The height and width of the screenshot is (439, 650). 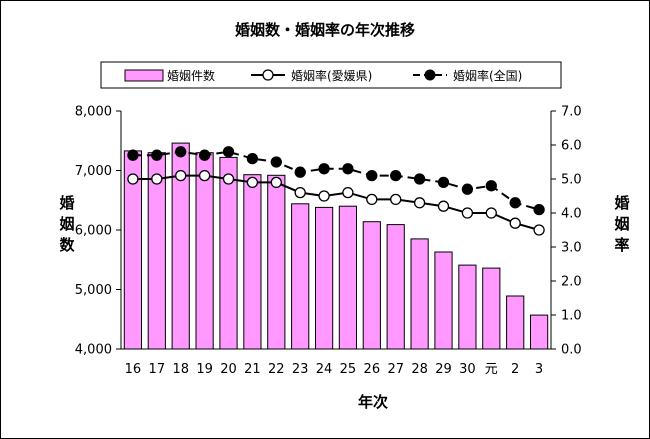 I want to click on right-axis-label-char: 姻, so click(x=621, y=224).